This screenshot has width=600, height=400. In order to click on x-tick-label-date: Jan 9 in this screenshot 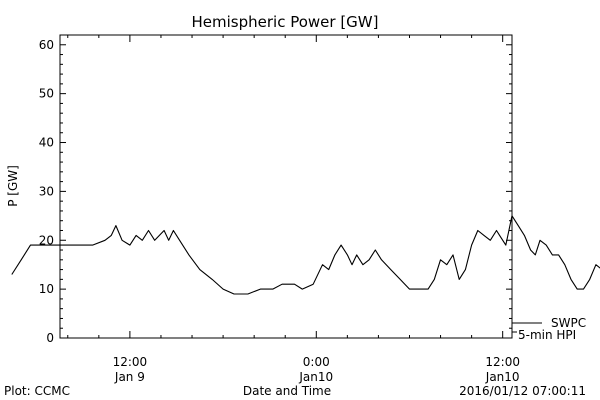, I will do `click(129, 377)`.